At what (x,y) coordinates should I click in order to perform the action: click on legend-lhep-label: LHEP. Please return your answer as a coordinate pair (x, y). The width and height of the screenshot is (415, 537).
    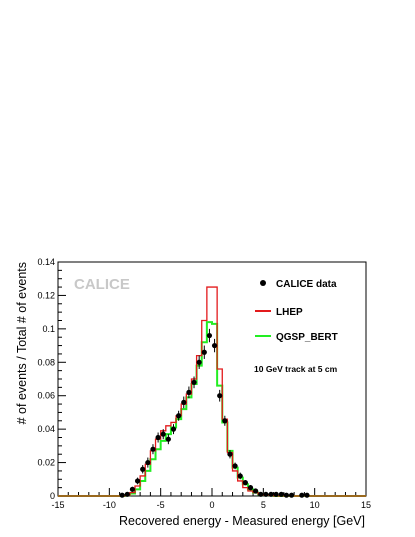
    Looking at the image, I should click on (289, 312).